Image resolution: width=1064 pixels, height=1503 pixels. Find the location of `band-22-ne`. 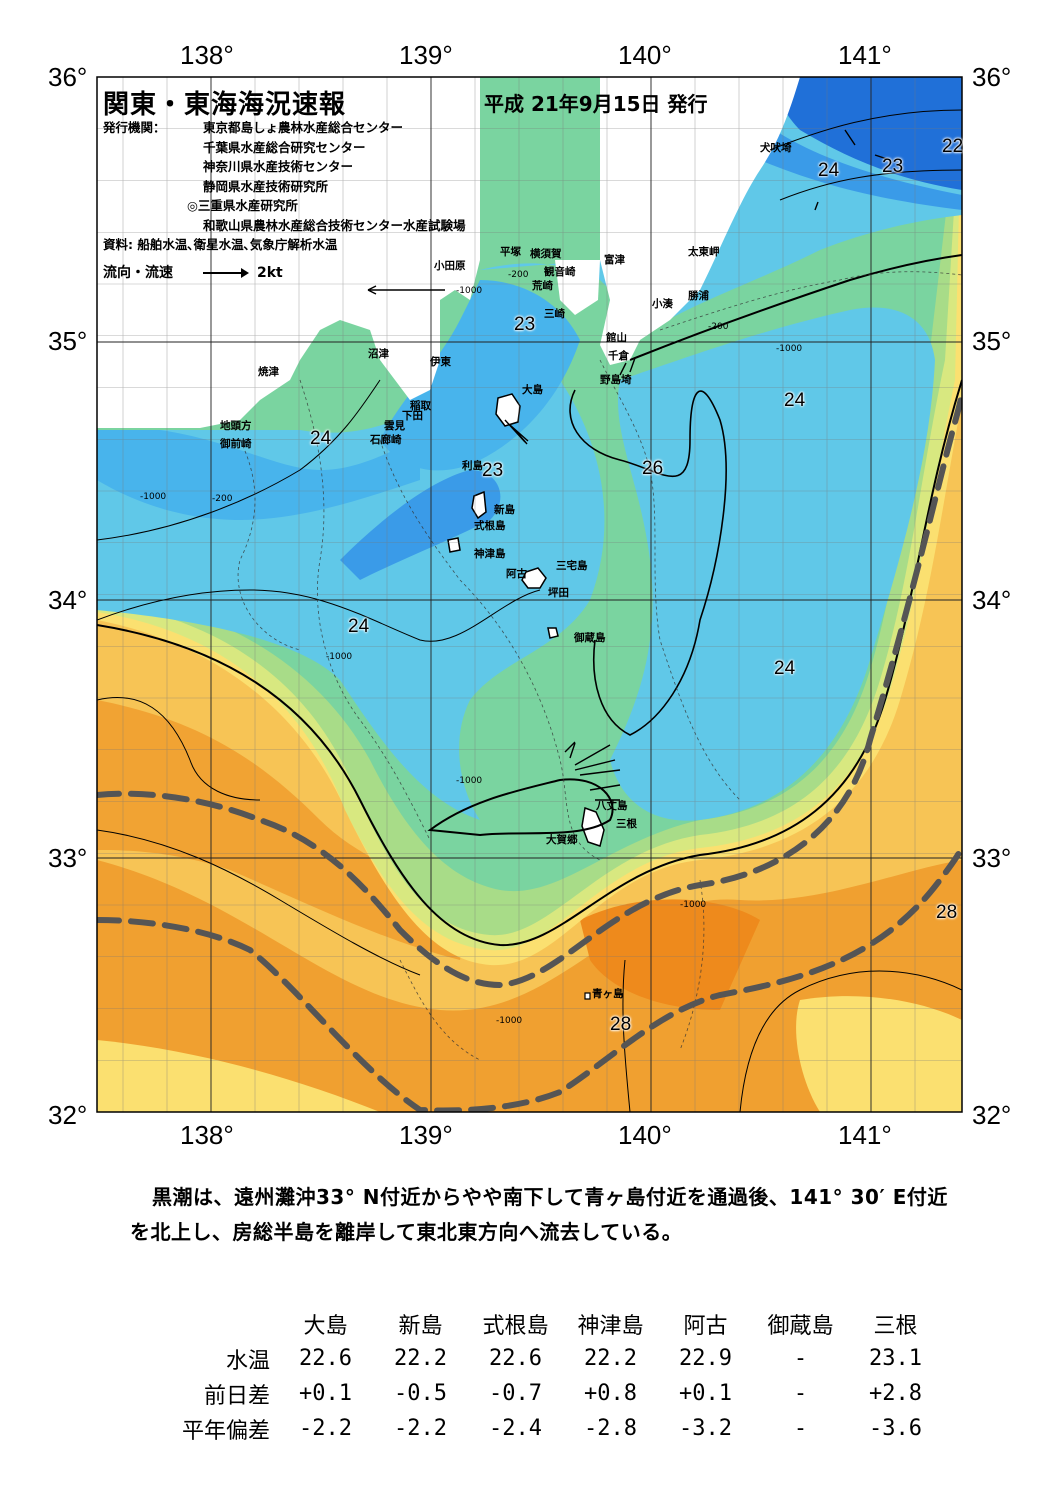

band-22-ne is located at coordinates (870, 133).